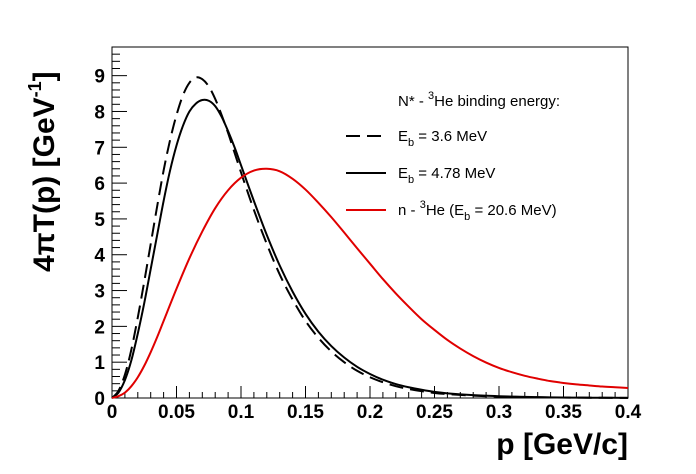  What do you see at coordinates (563, 412) in the screenshot?
I see `x-tick-label: 0.35` at bounding box center [563, 412].